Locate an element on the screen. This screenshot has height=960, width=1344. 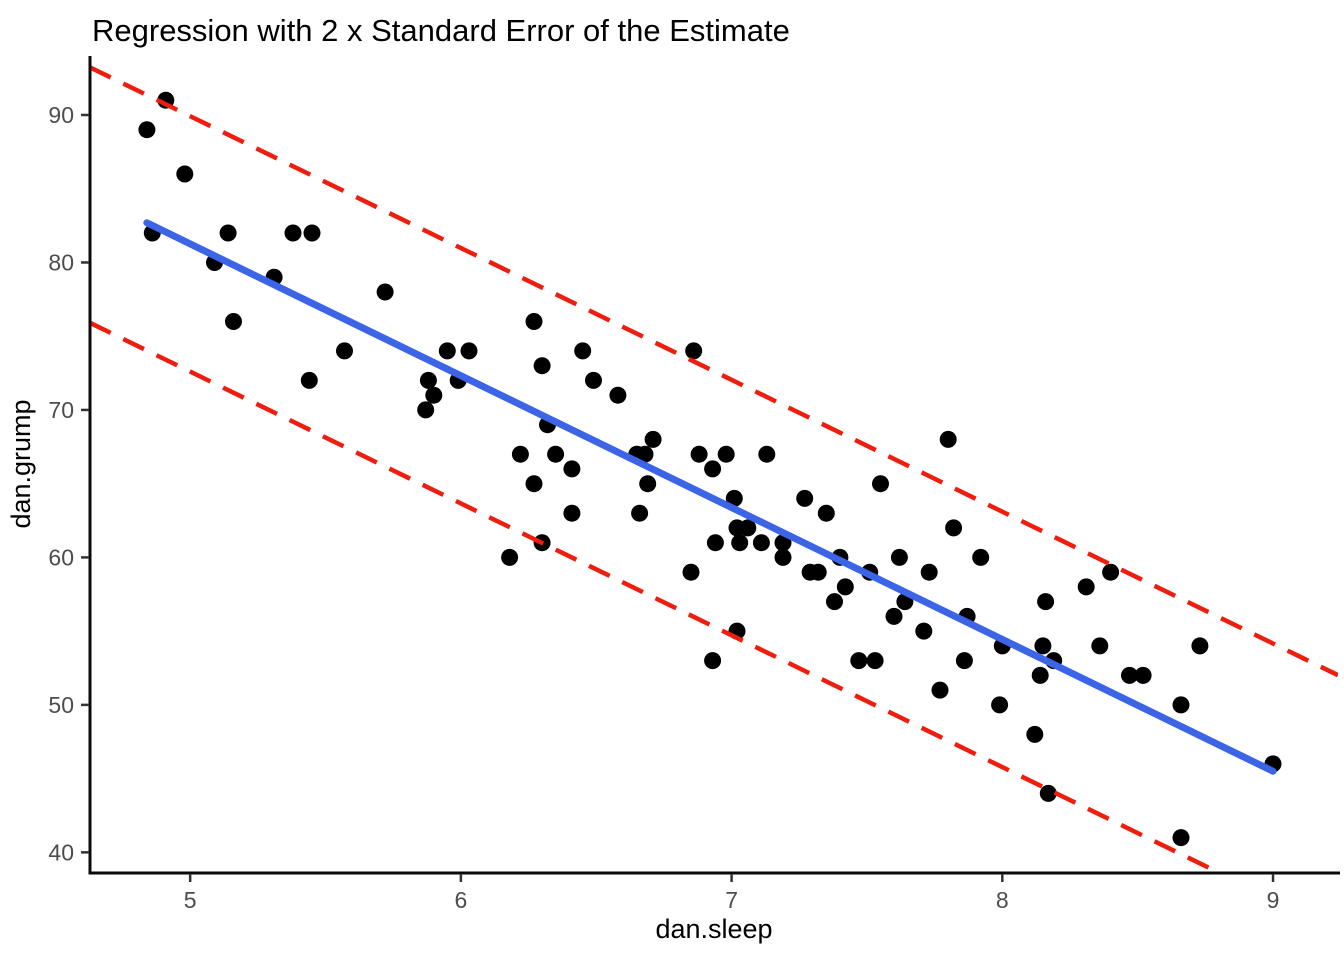
x-tick-label: 5 is located at coordinates (190, 900).